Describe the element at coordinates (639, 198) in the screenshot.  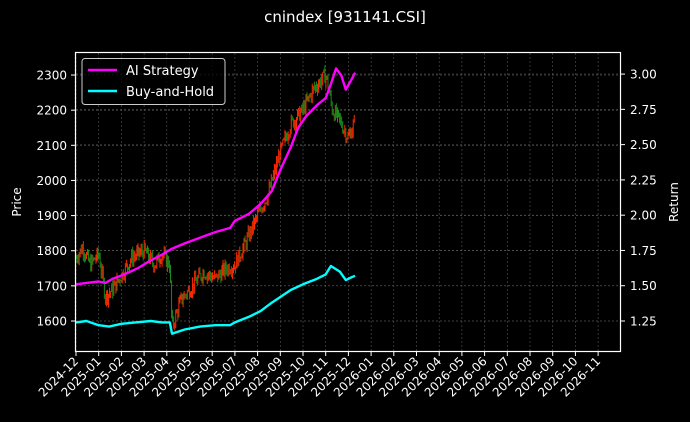
I see `right-y-axis: 1.25 1.50 1.75 2.00 2.25 2.50 2.75 3.00` at that location.